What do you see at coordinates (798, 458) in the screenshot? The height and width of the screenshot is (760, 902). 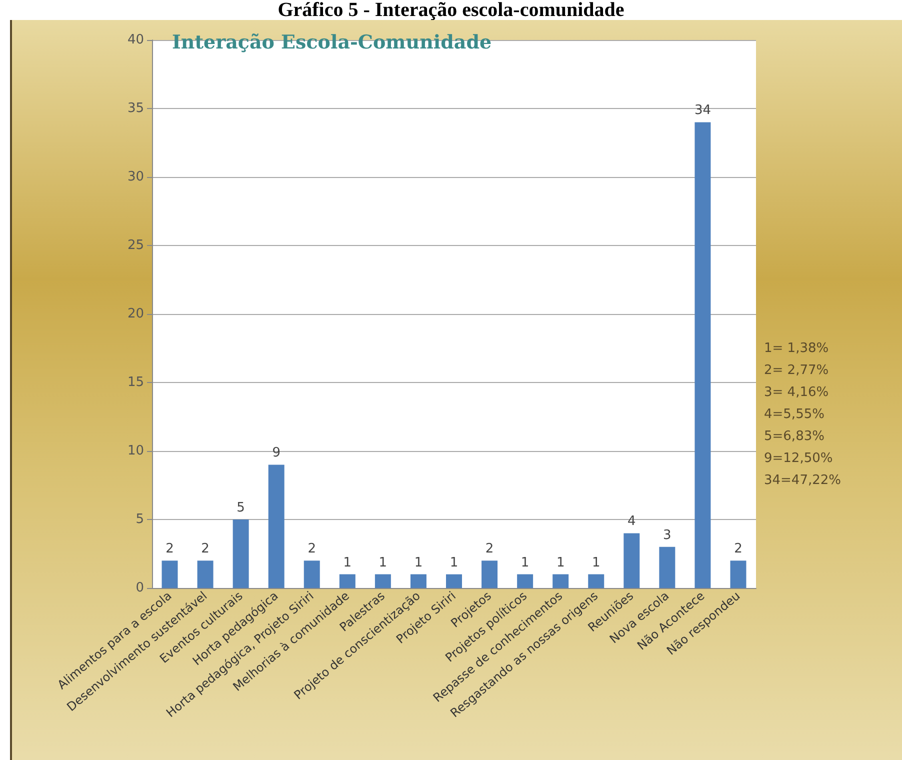 I see `text: 9=12,50%` at bounding box center [798, 458].